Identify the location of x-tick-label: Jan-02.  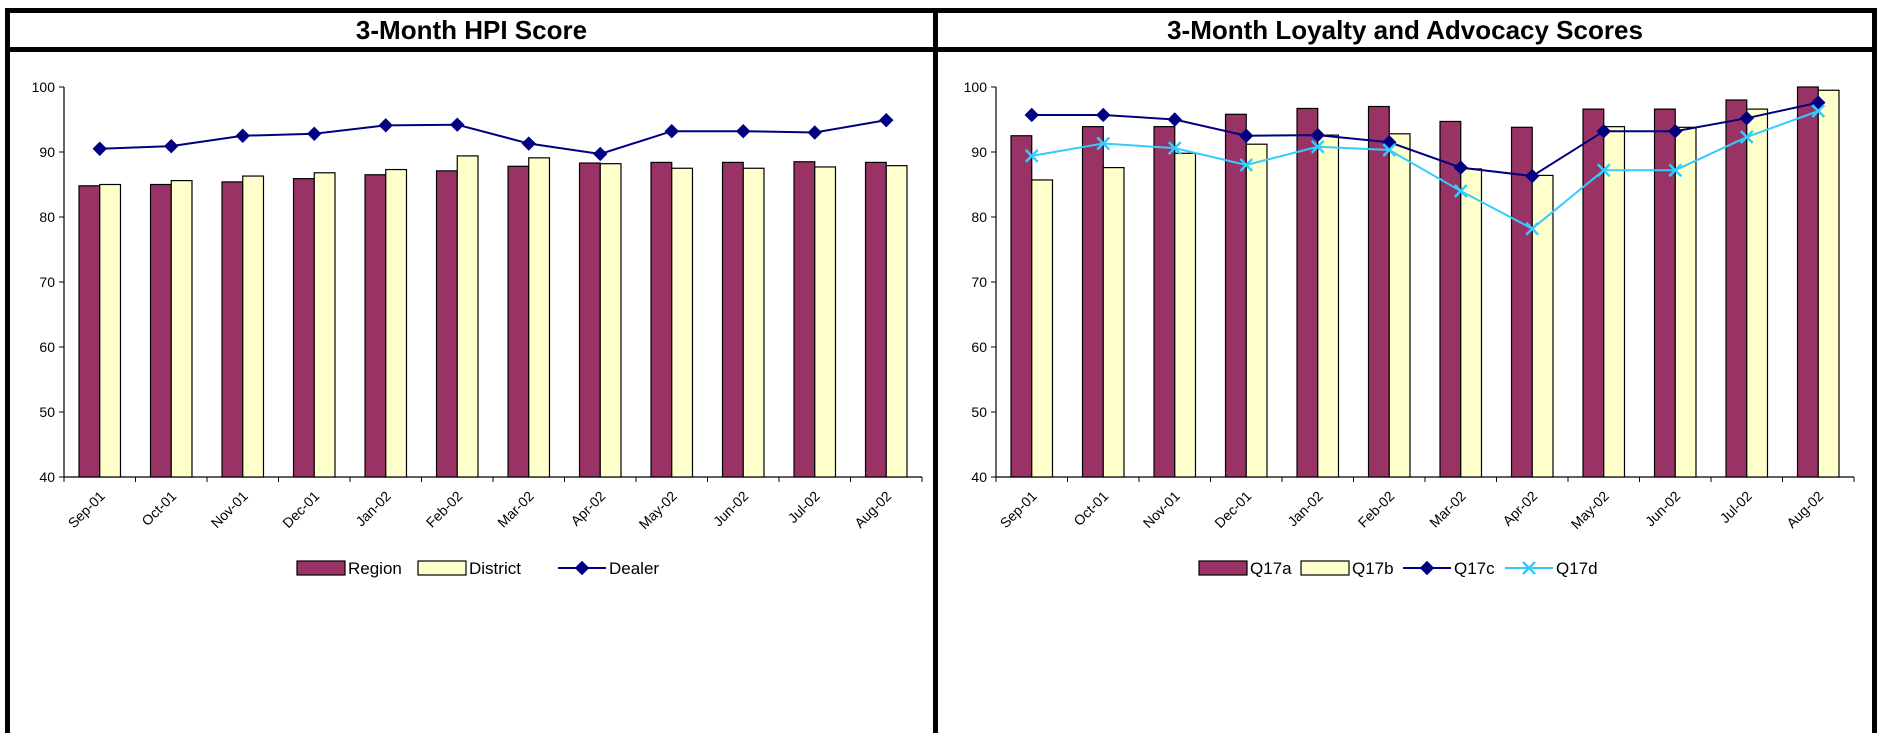
(373, 509).